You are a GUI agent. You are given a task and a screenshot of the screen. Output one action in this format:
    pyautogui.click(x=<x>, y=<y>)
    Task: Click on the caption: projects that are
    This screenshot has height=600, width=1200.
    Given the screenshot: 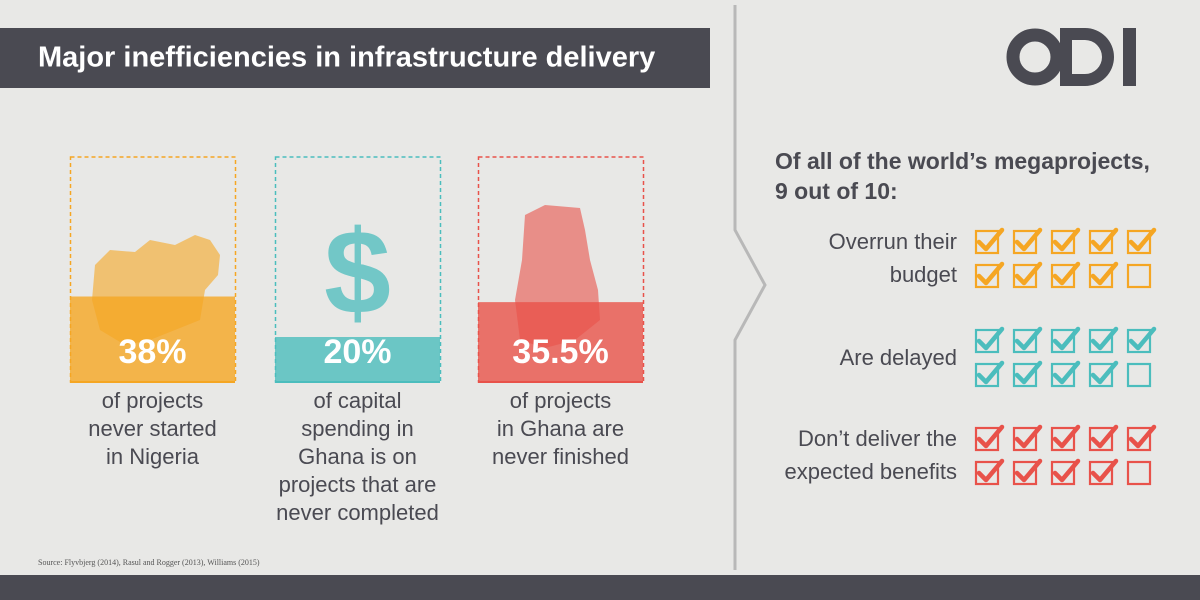 What is the action you would take?
    pyautogui.click(x=358, y=484)
    